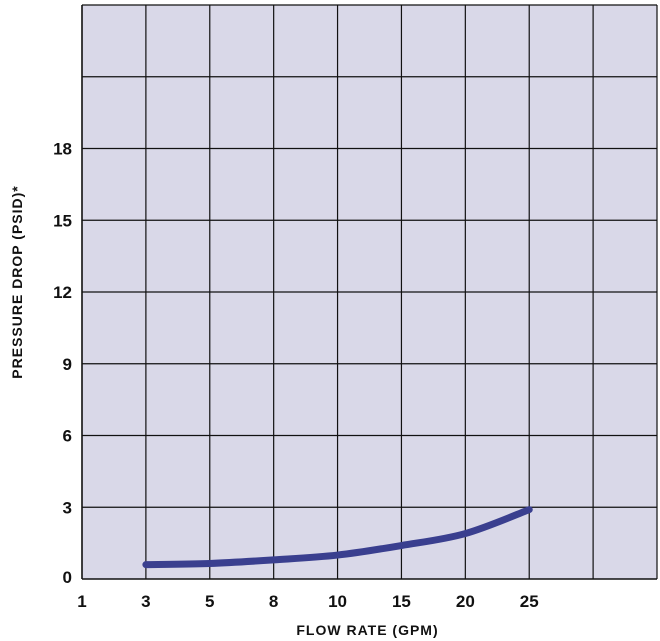 Image resolution: width=660 pixels, height=641 pixels. Describe the element at coordinates (401, 601) in the screenshot. I see `x-tick-label: 15` at that location.